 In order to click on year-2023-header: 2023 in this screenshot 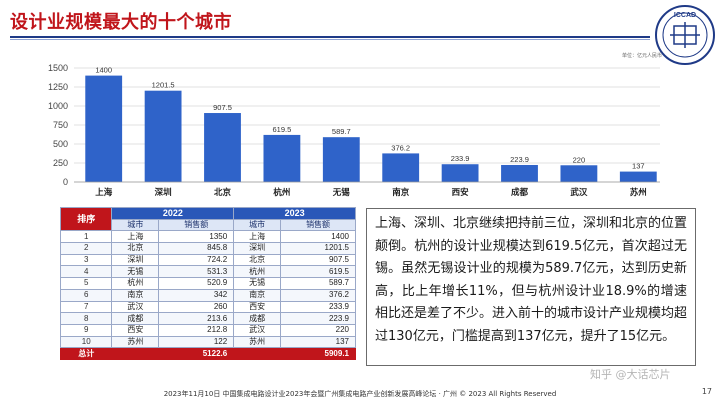, I will do `click(294, 213)`.